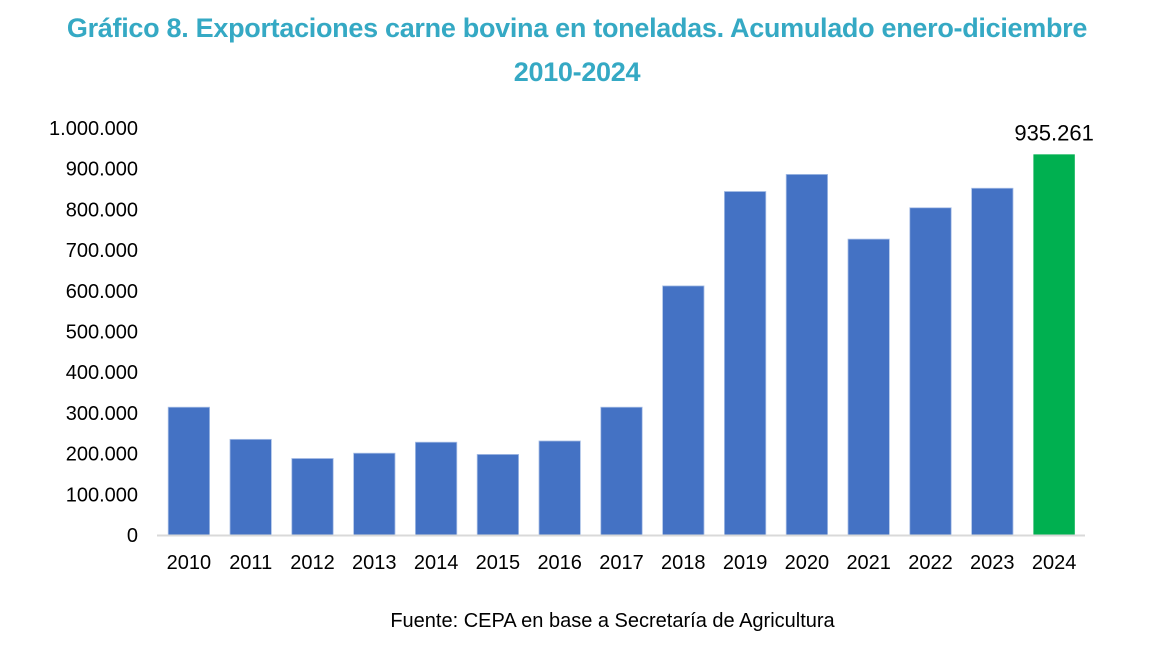 The height and width of the screenshot is (657, 1154). Describe the element at coordinates (102, 251) in the screenshot. I see `y-tick-label: 700.000` at that location.